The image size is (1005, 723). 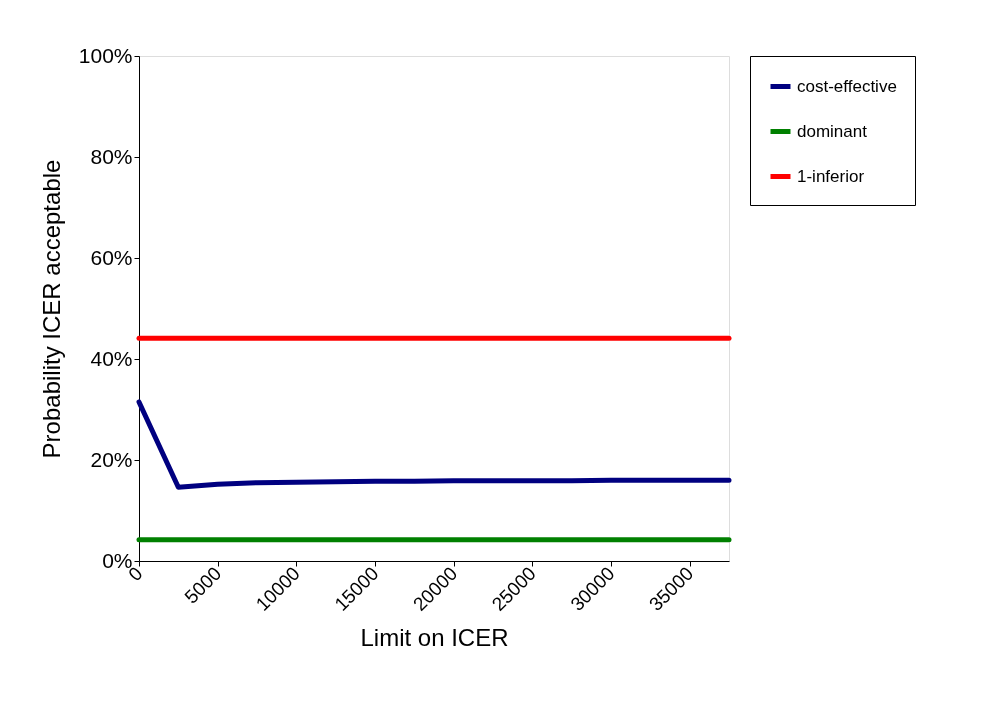 I want to click on y-tick-label: 60%, so click(x=111, y=257).